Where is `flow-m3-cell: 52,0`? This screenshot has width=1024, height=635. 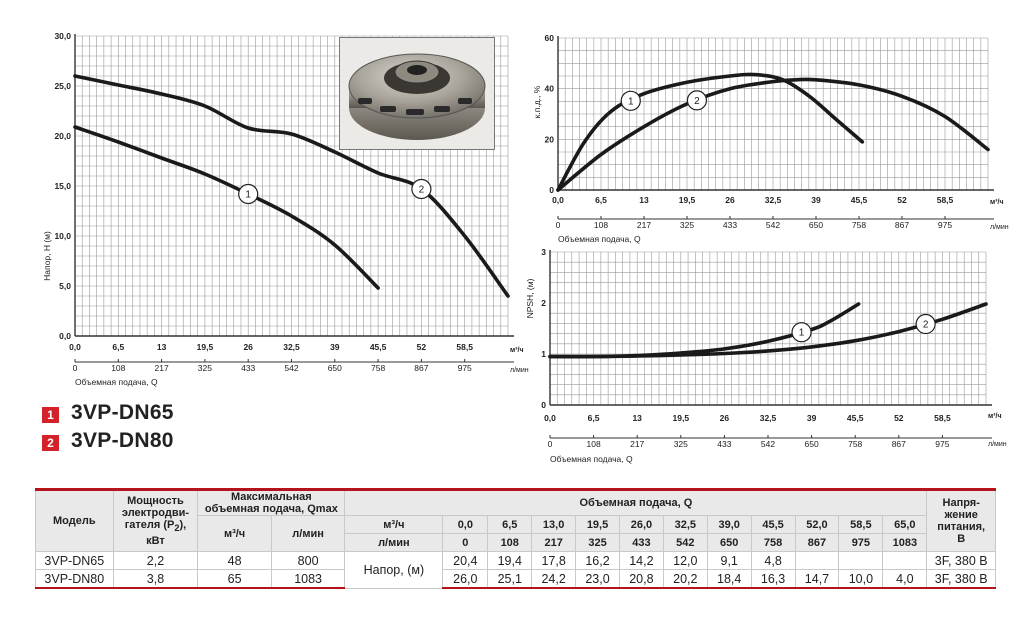 flow-m3-cell: 52,0 is located at coordinates (817, 524).